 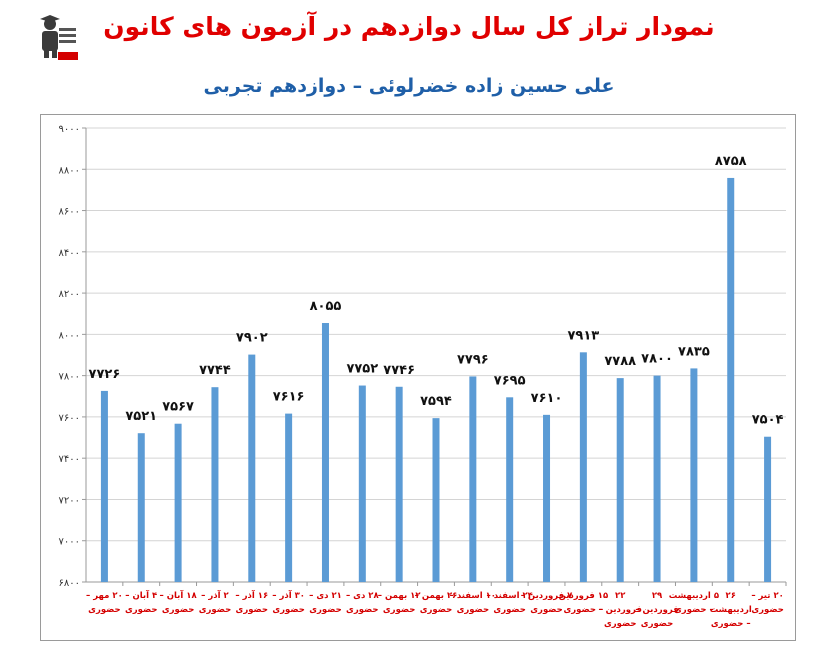 I want to click on data-label: ۷۶۱۶, so click(x=289, y=397).